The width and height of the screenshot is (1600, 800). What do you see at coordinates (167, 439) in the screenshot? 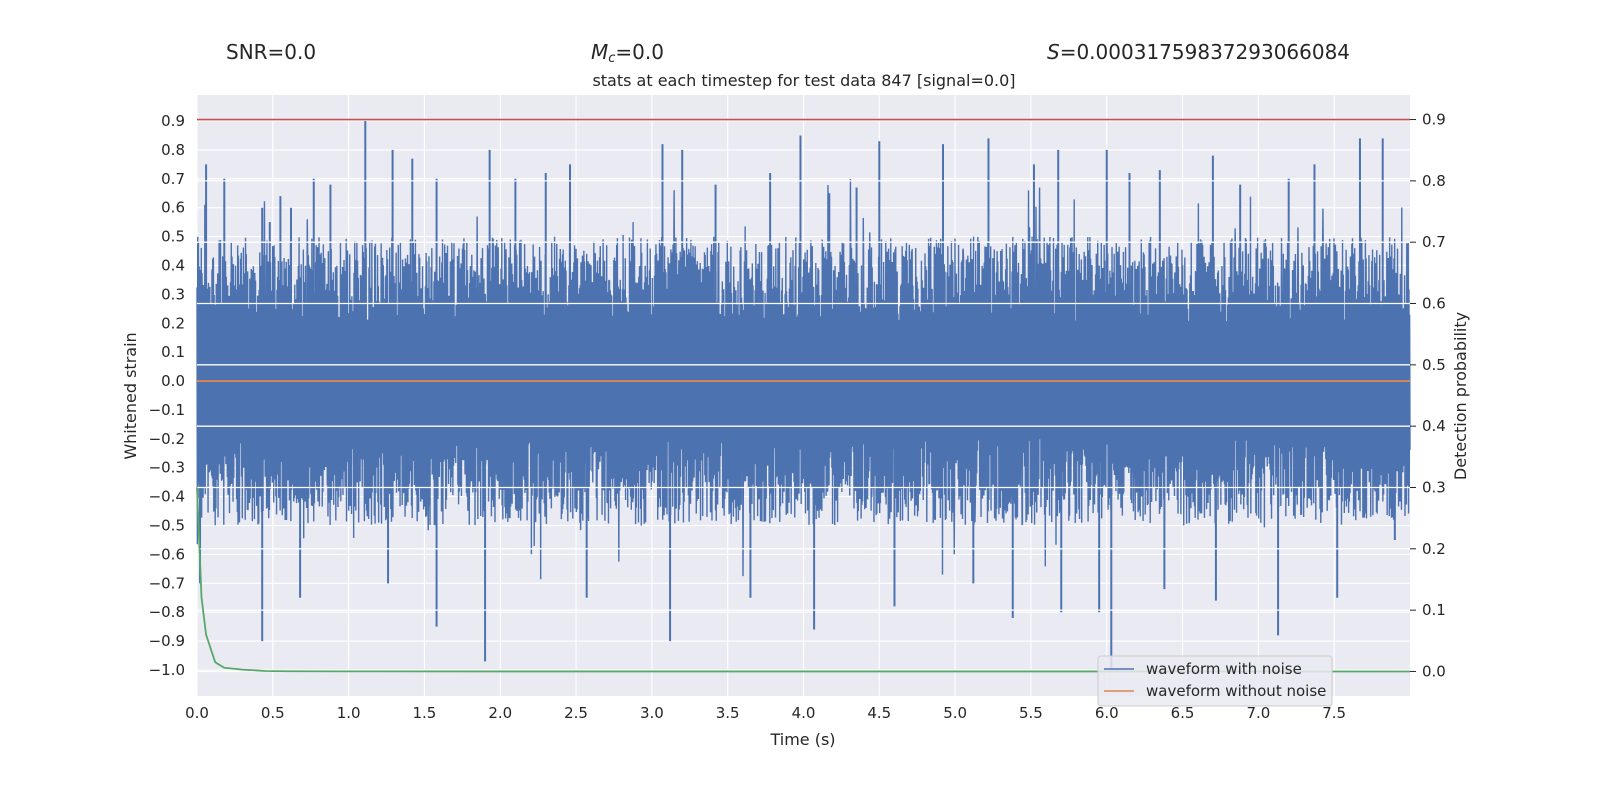
I see `y-tick-label: −0.2` at bounding box center [167, 439].